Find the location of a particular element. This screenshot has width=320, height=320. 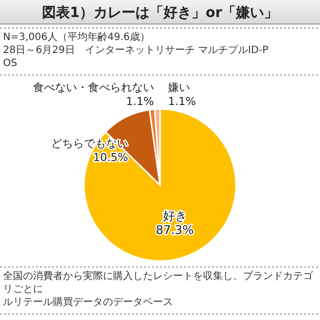

slice-label: 嫌い is located at coordinates (179, 87).